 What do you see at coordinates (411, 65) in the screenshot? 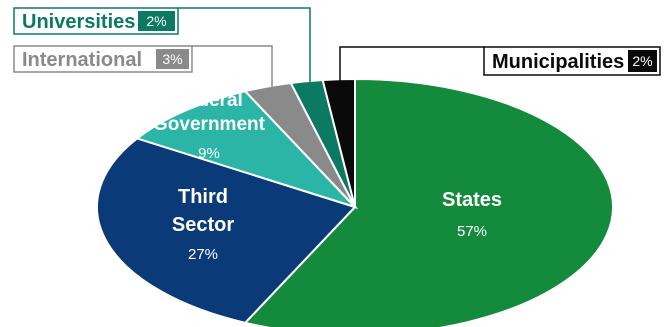
I see `callout-leader-municipalities` at bounding box center [411, 65].